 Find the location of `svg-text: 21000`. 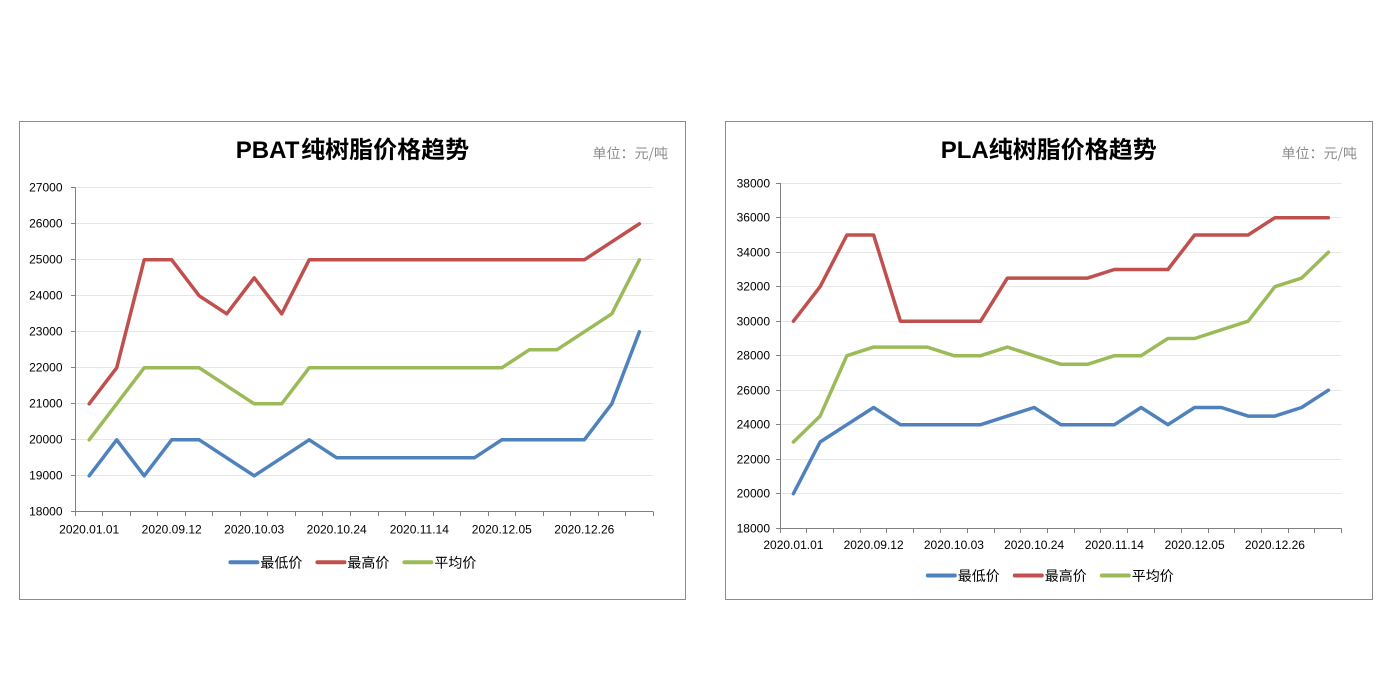

svg-text: 21000 is located at coordinates (46, 404).